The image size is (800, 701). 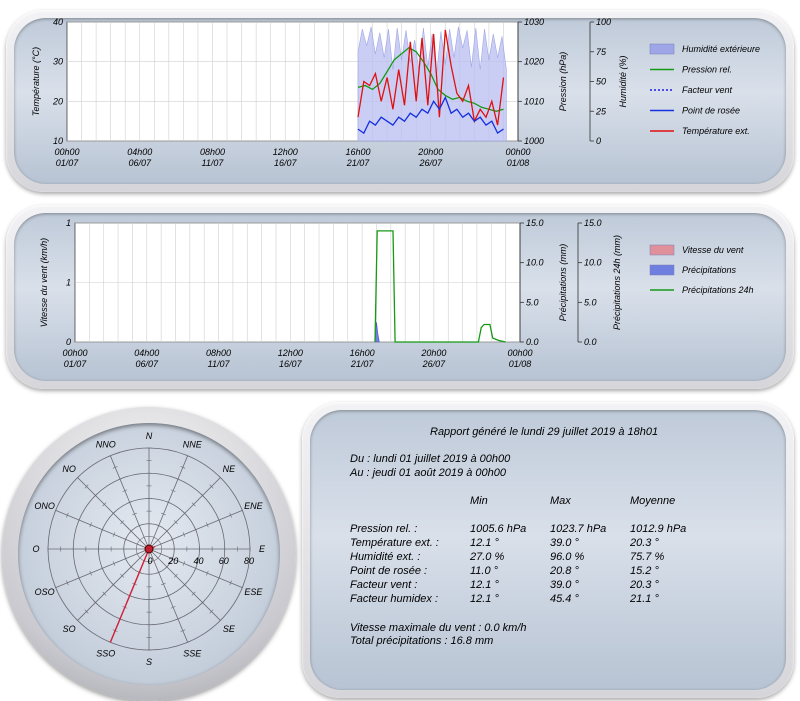 I want to click on report-row-label: Température ext. :, so click(x=394, y=543).